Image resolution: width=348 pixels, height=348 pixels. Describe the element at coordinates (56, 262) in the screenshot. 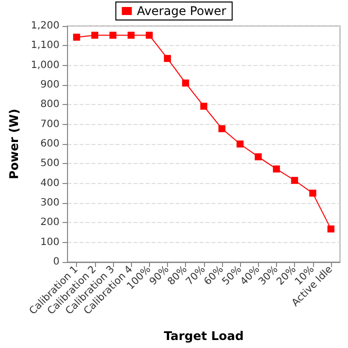

I see `y-tick-label: 0` at that location.